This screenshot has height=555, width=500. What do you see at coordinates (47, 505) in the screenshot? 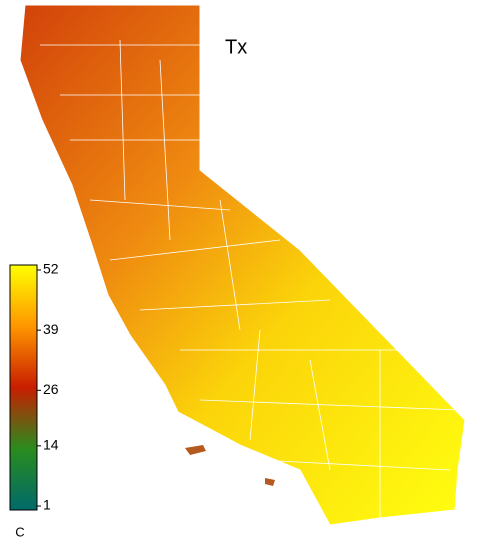
I see `colorbar-tick-label: 1` at bounding box center [47, 505].